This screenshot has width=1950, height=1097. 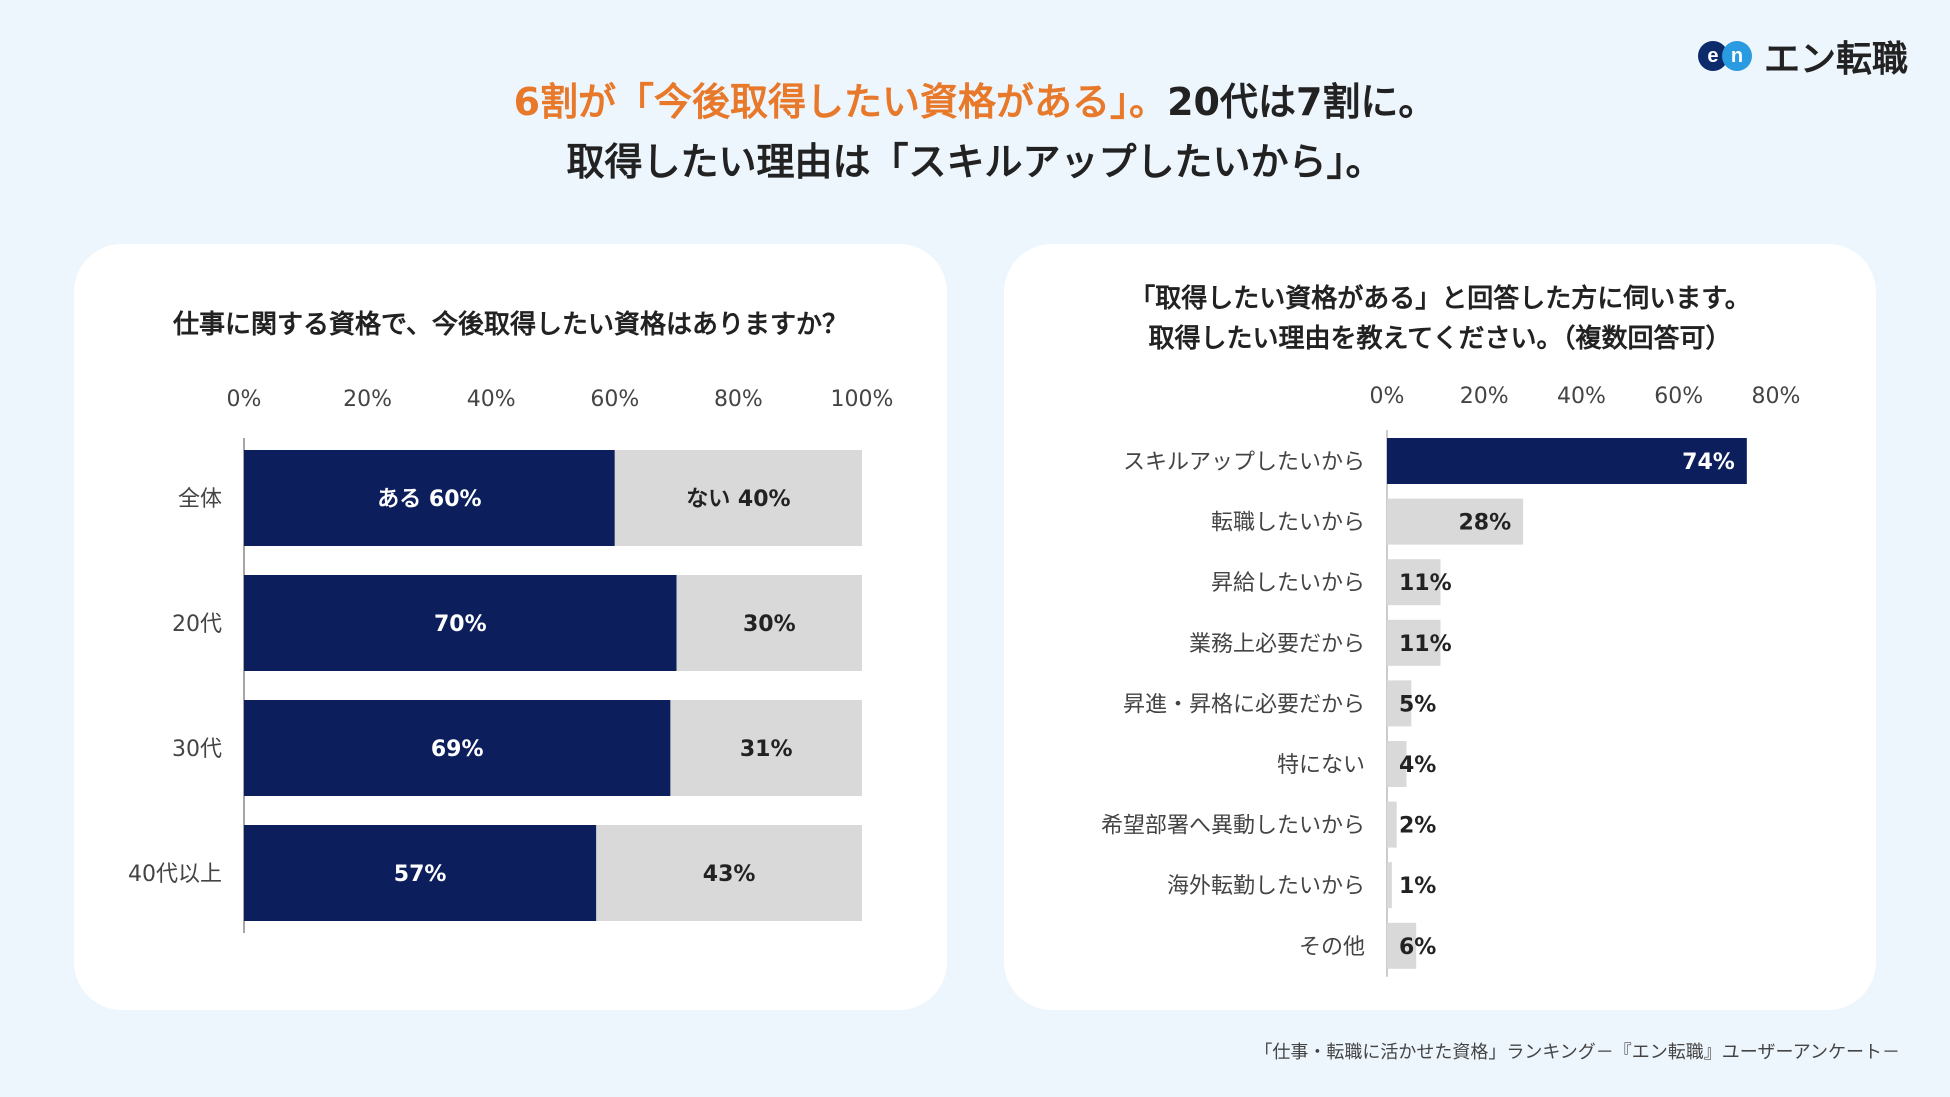 What do you see at coordinates (1417, 886) in the screenshot?
I see `bar-data-label: 1%` at bounding box center [1417, 886].